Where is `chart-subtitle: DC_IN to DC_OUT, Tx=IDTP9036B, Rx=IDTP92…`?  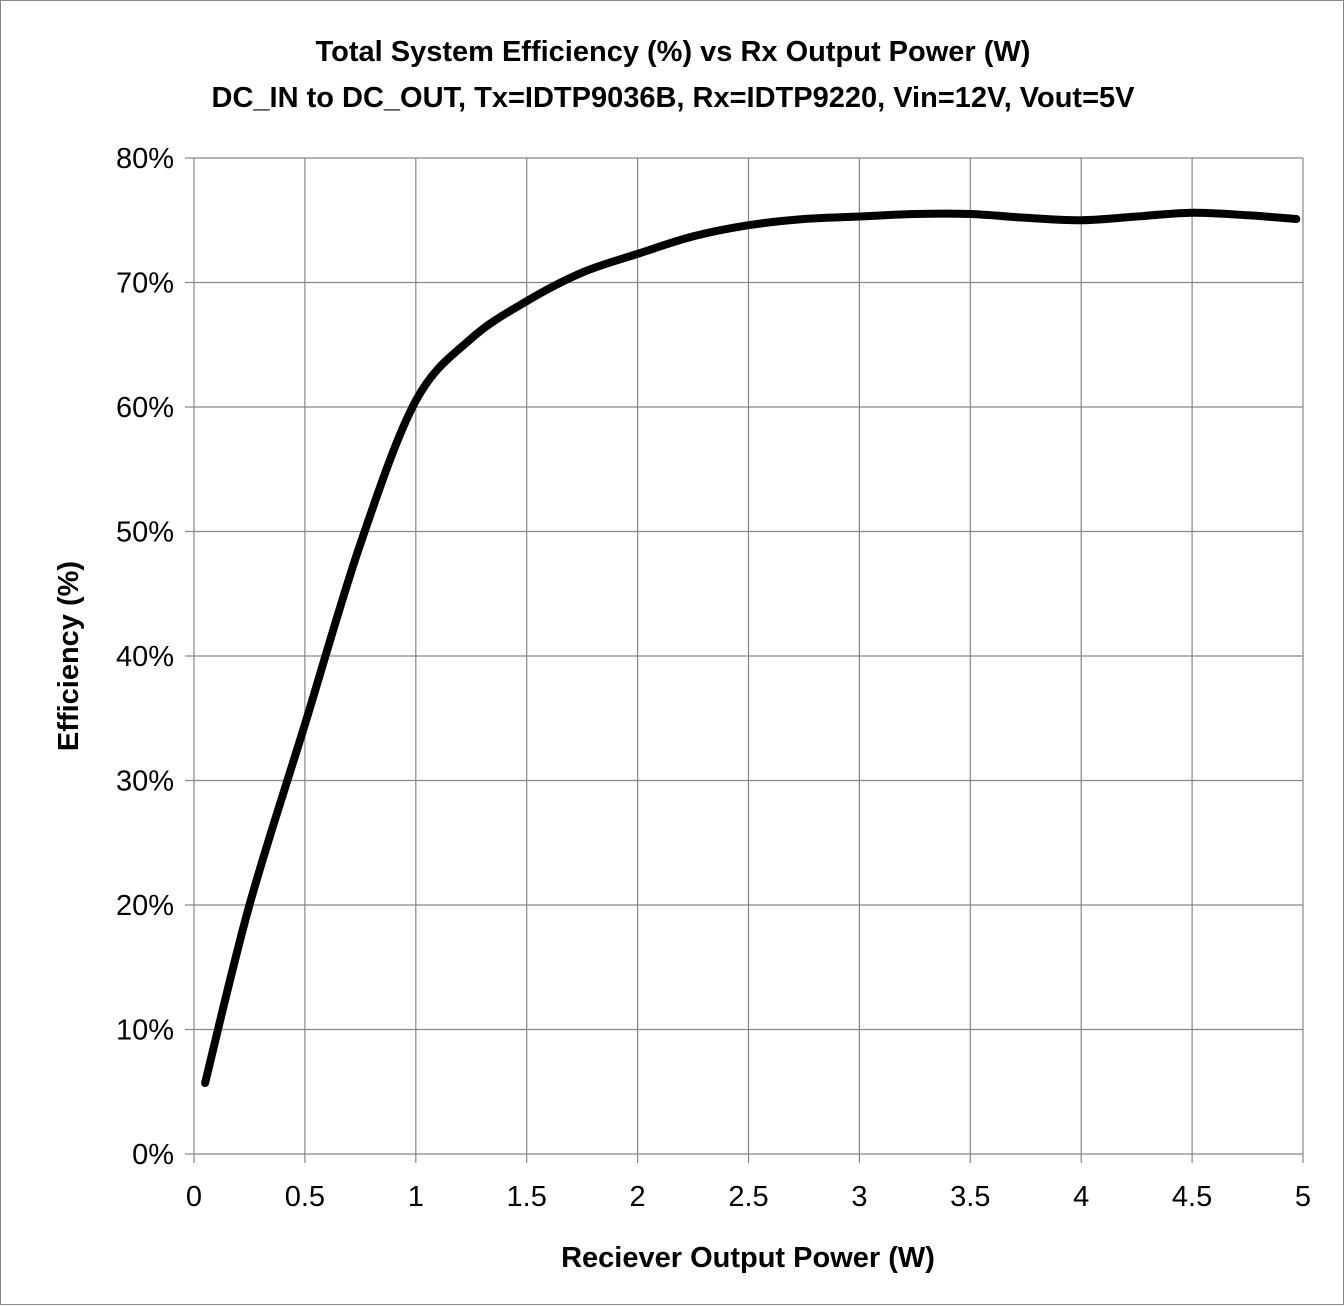 chart-subtitle: DC_IN to DC_OUT, Tx=IDTP9036B, Rx=IDTP92… is located at coordinates (674, 98).